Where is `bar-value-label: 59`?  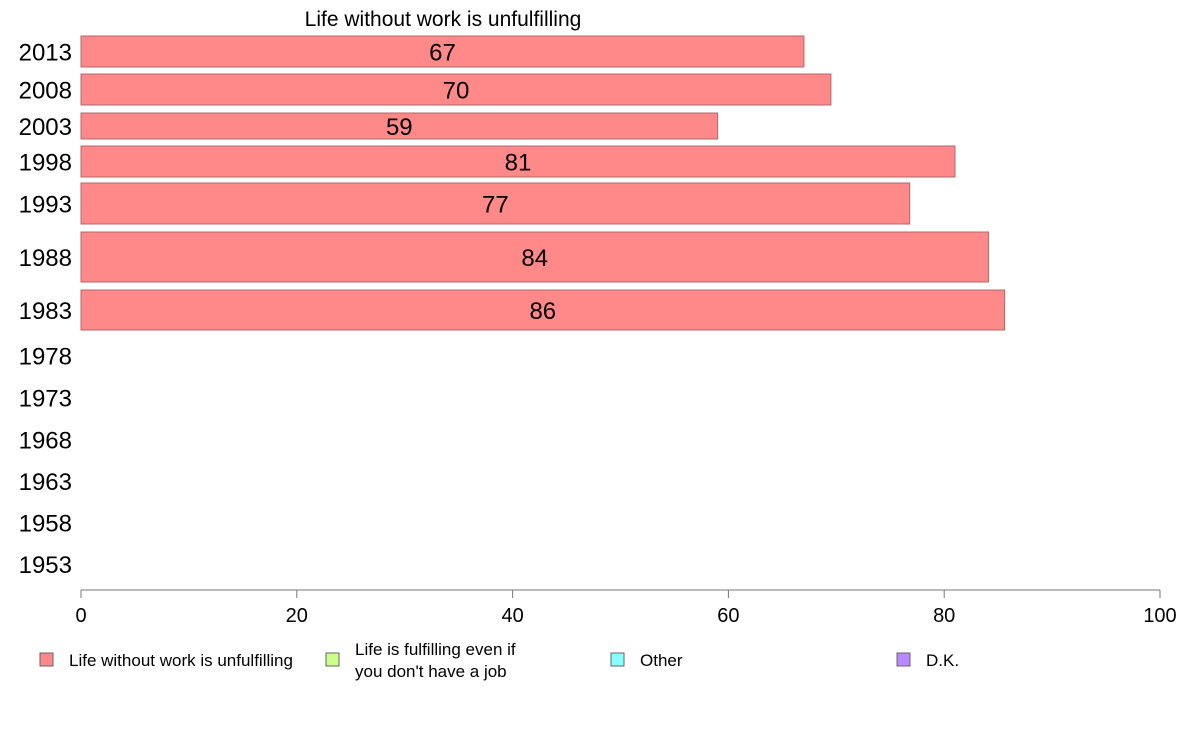 bar-value-label: 59 is located at coordinates (399, 127).